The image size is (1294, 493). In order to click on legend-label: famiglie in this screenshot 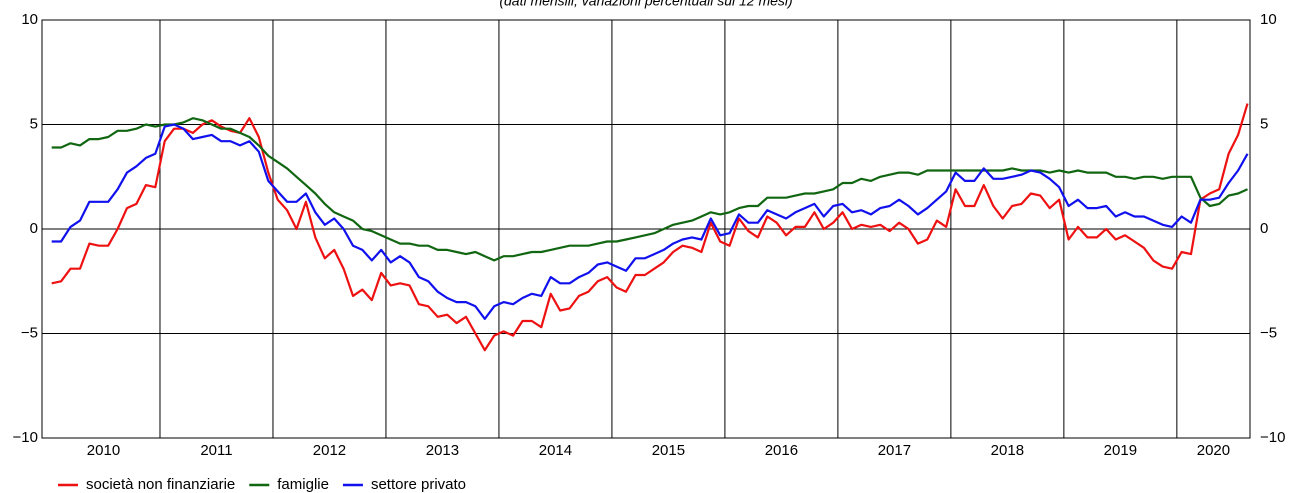, I will do `click(303, 484)`.